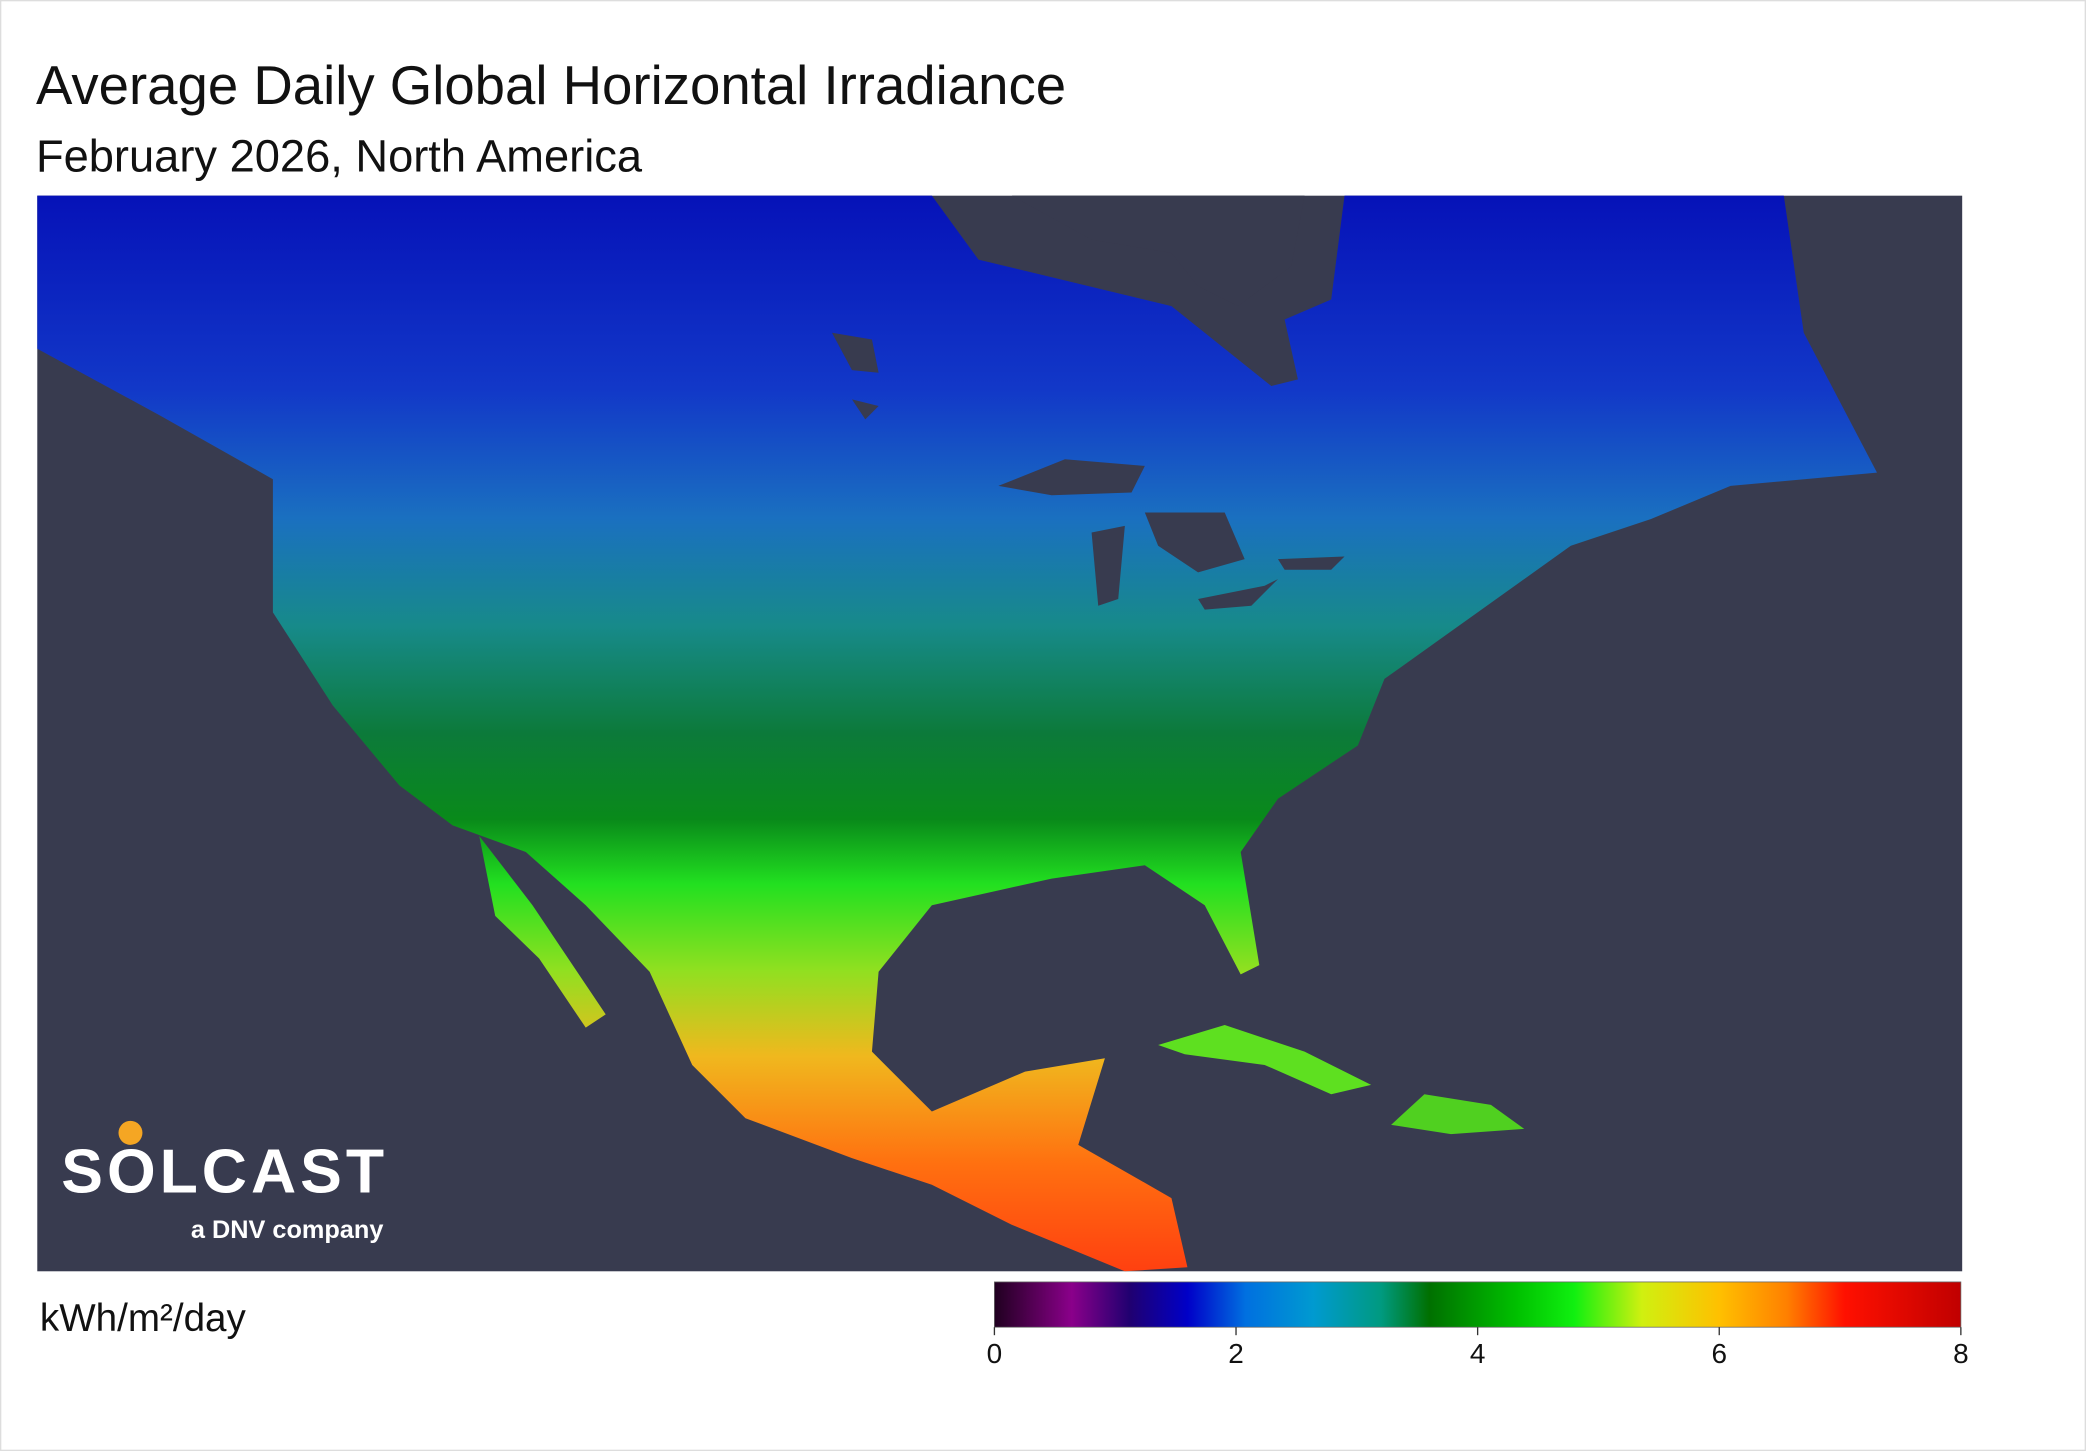  Describe the element at coordinates (1478, 1304) in the screenshot. I see `colorbar` at that location.